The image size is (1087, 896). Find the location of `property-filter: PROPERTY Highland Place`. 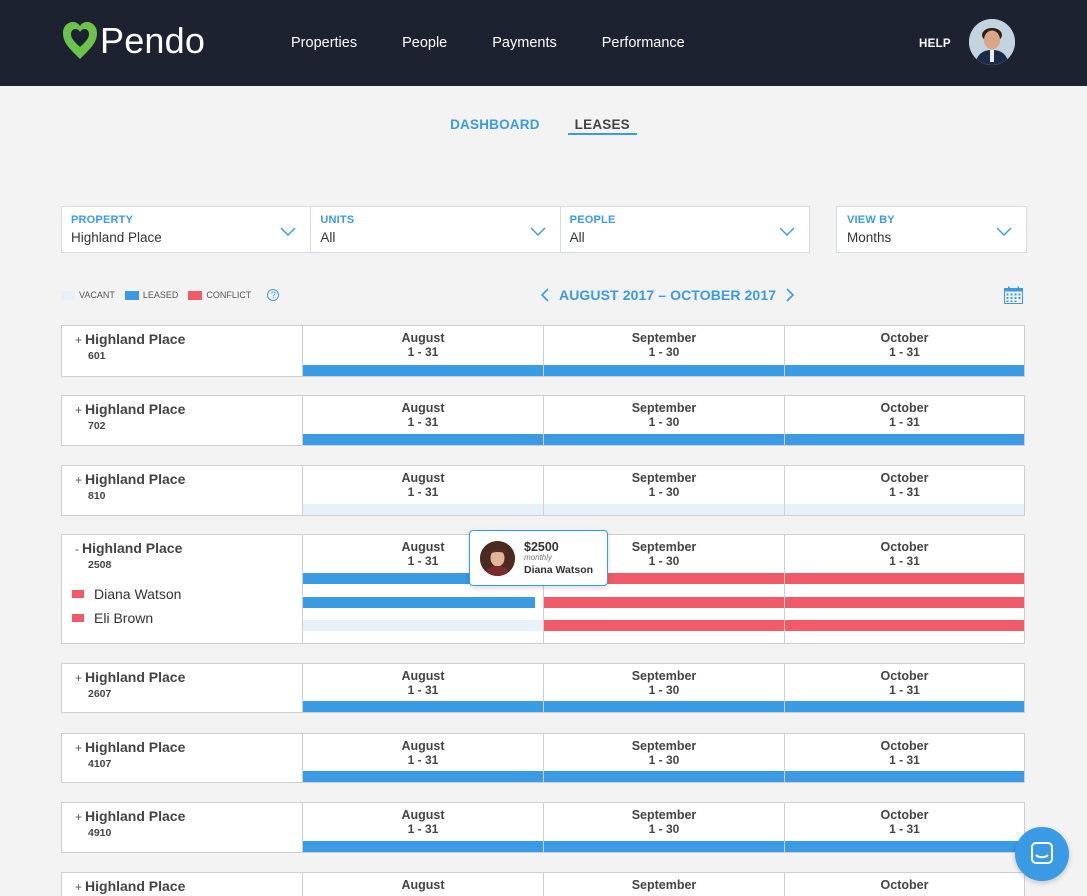

property-filter: PROPERTY Highland Place is located at coordinates (187, 229).